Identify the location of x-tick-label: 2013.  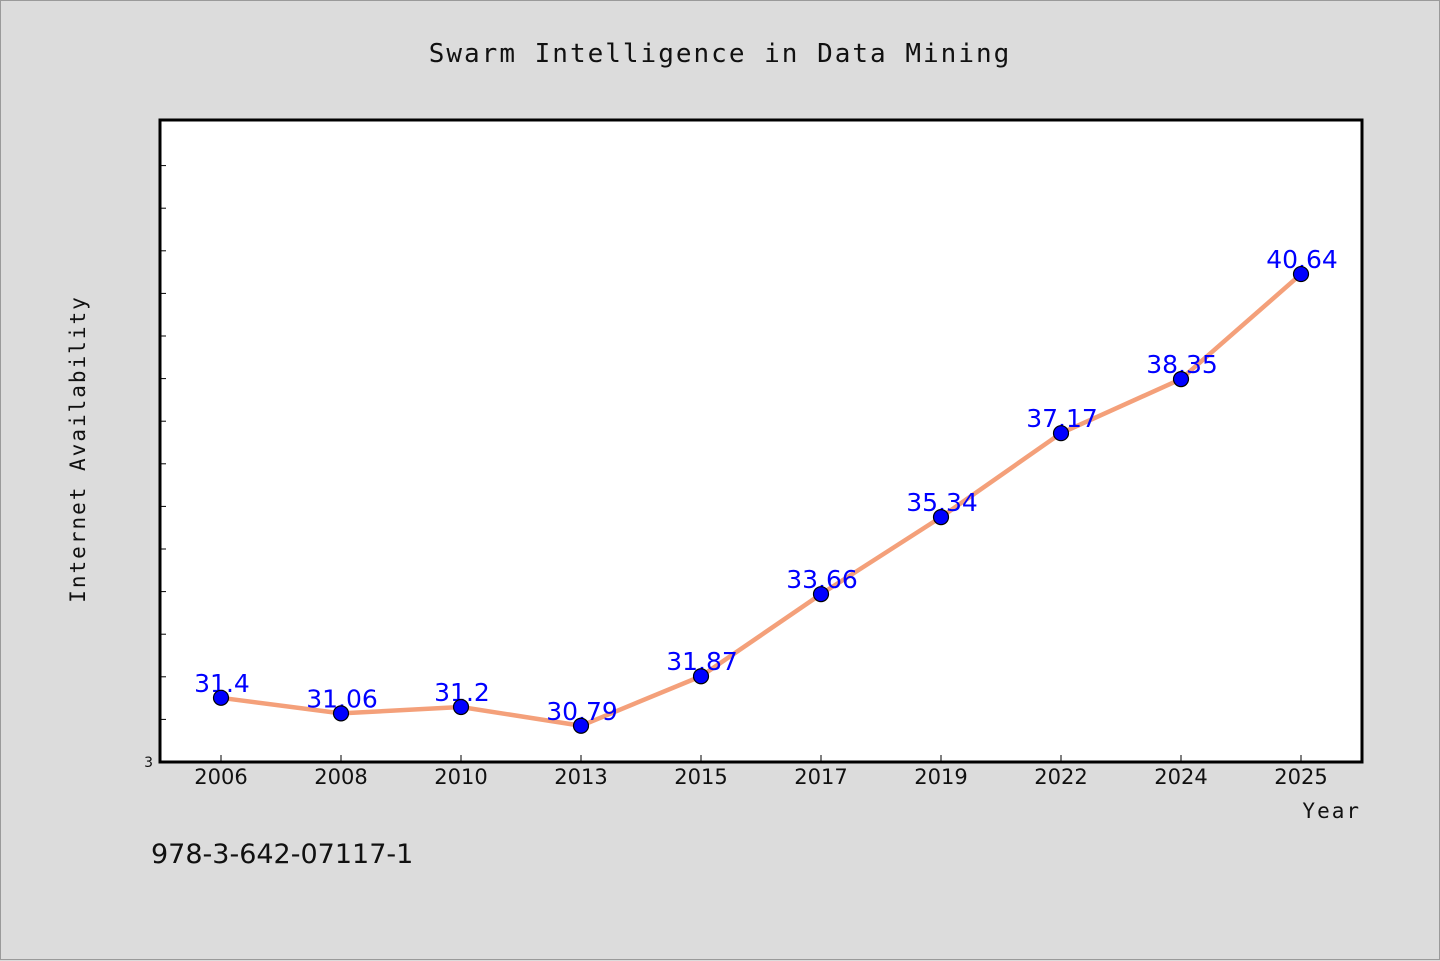
(580, 777).